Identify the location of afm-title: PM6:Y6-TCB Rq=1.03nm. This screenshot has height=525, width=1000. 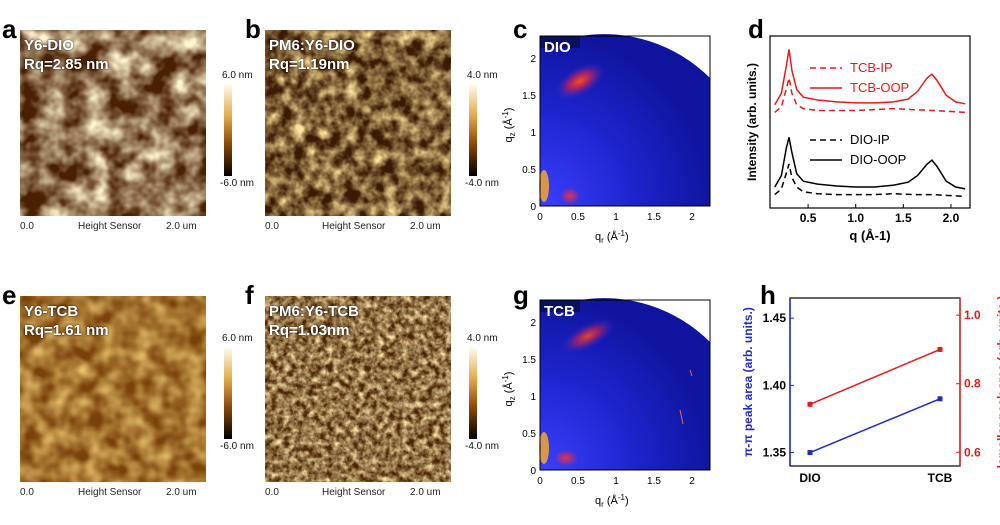
(314, 321).